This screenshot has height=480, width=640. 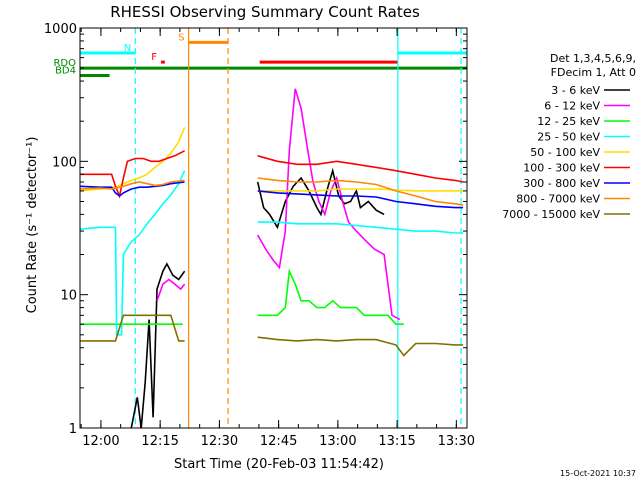 What do you see at coordinates (565, 152) in the screenshot?
I see `legend-label-4: 50 - 100 keV` at bounding box center [565, 152].